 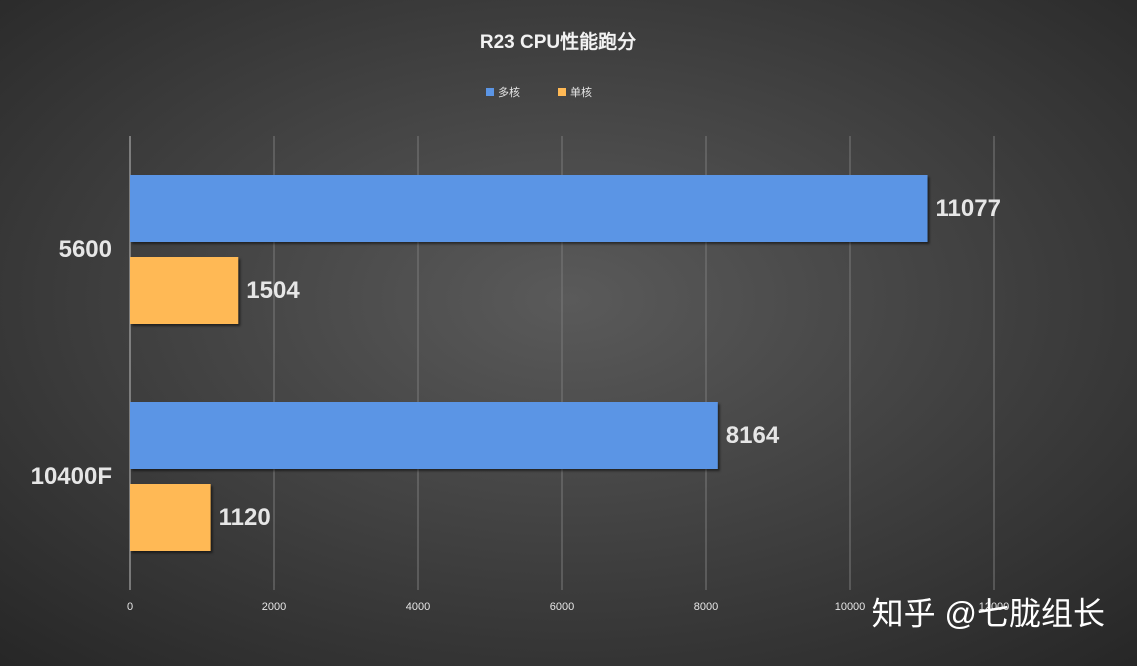 I want to click on legend-label: 单核, so click(x=581, y=92).